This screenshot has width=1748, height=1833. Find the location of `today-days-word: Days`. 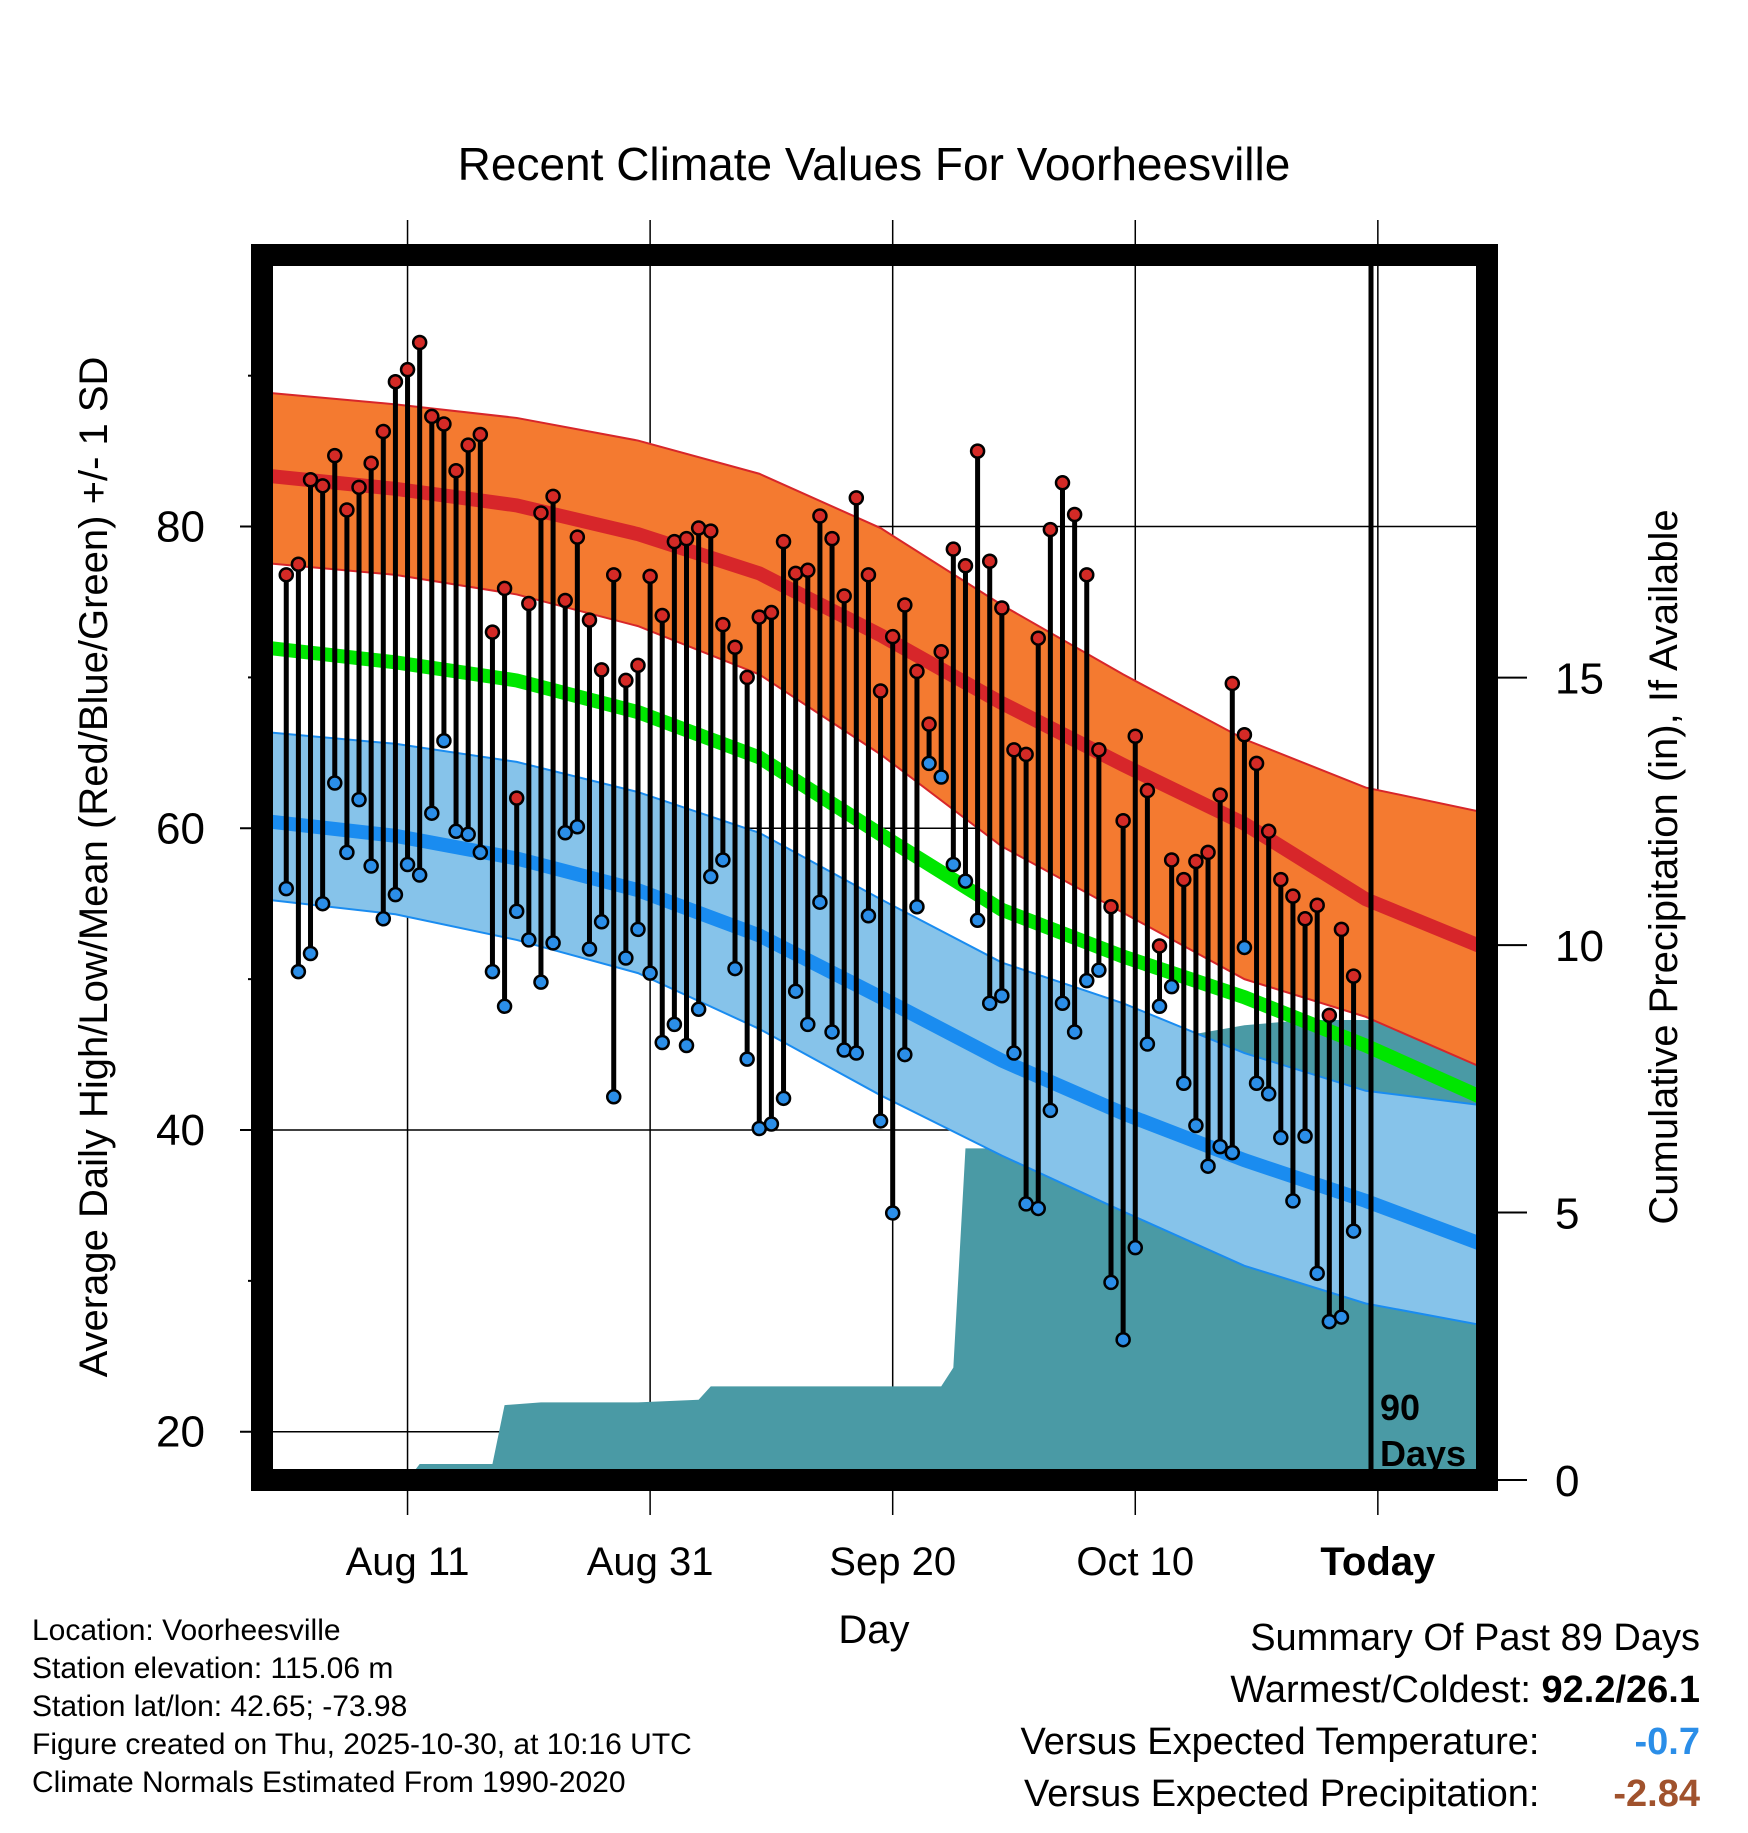

today-days-word: Days is located at coordinates (1423, 1453).